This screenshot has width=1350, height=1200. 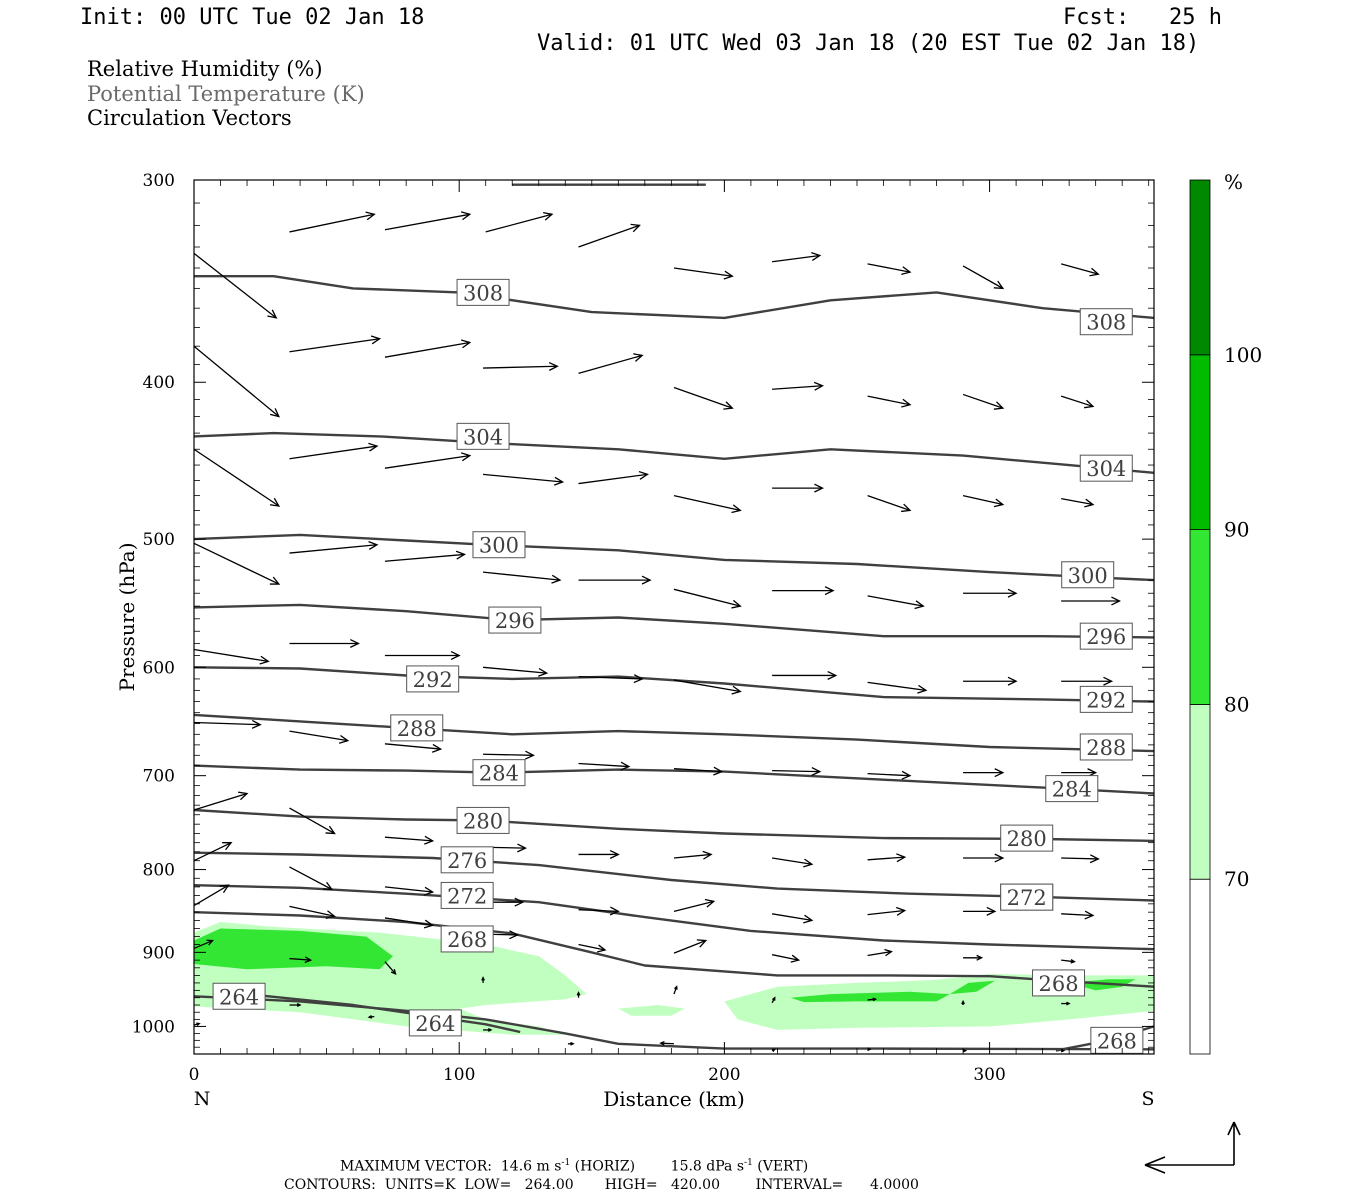 I want to click on colorbar-unit: %, so click(x=1233, y=182).